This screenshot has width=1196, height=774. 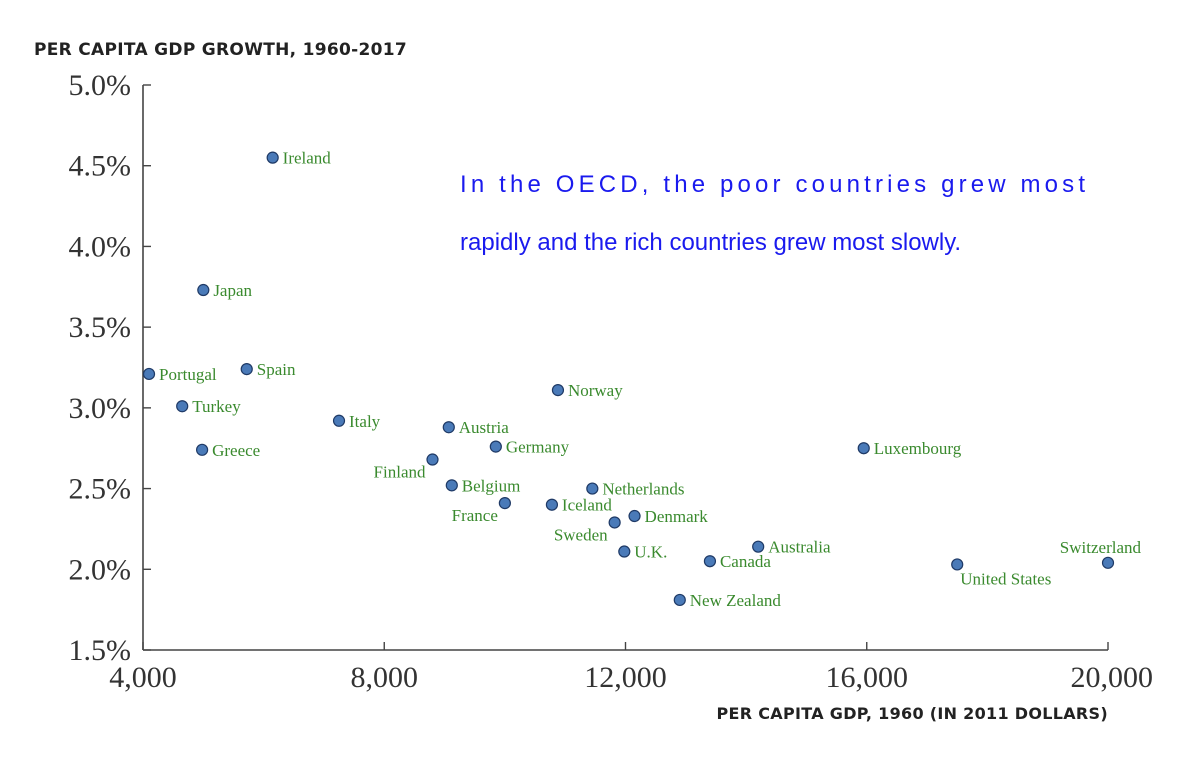 What do you see at coordinates (736, 600) in the screenshot?
I see `point-label-new-zealand: New Zealand` at bounding box center [736, 600].